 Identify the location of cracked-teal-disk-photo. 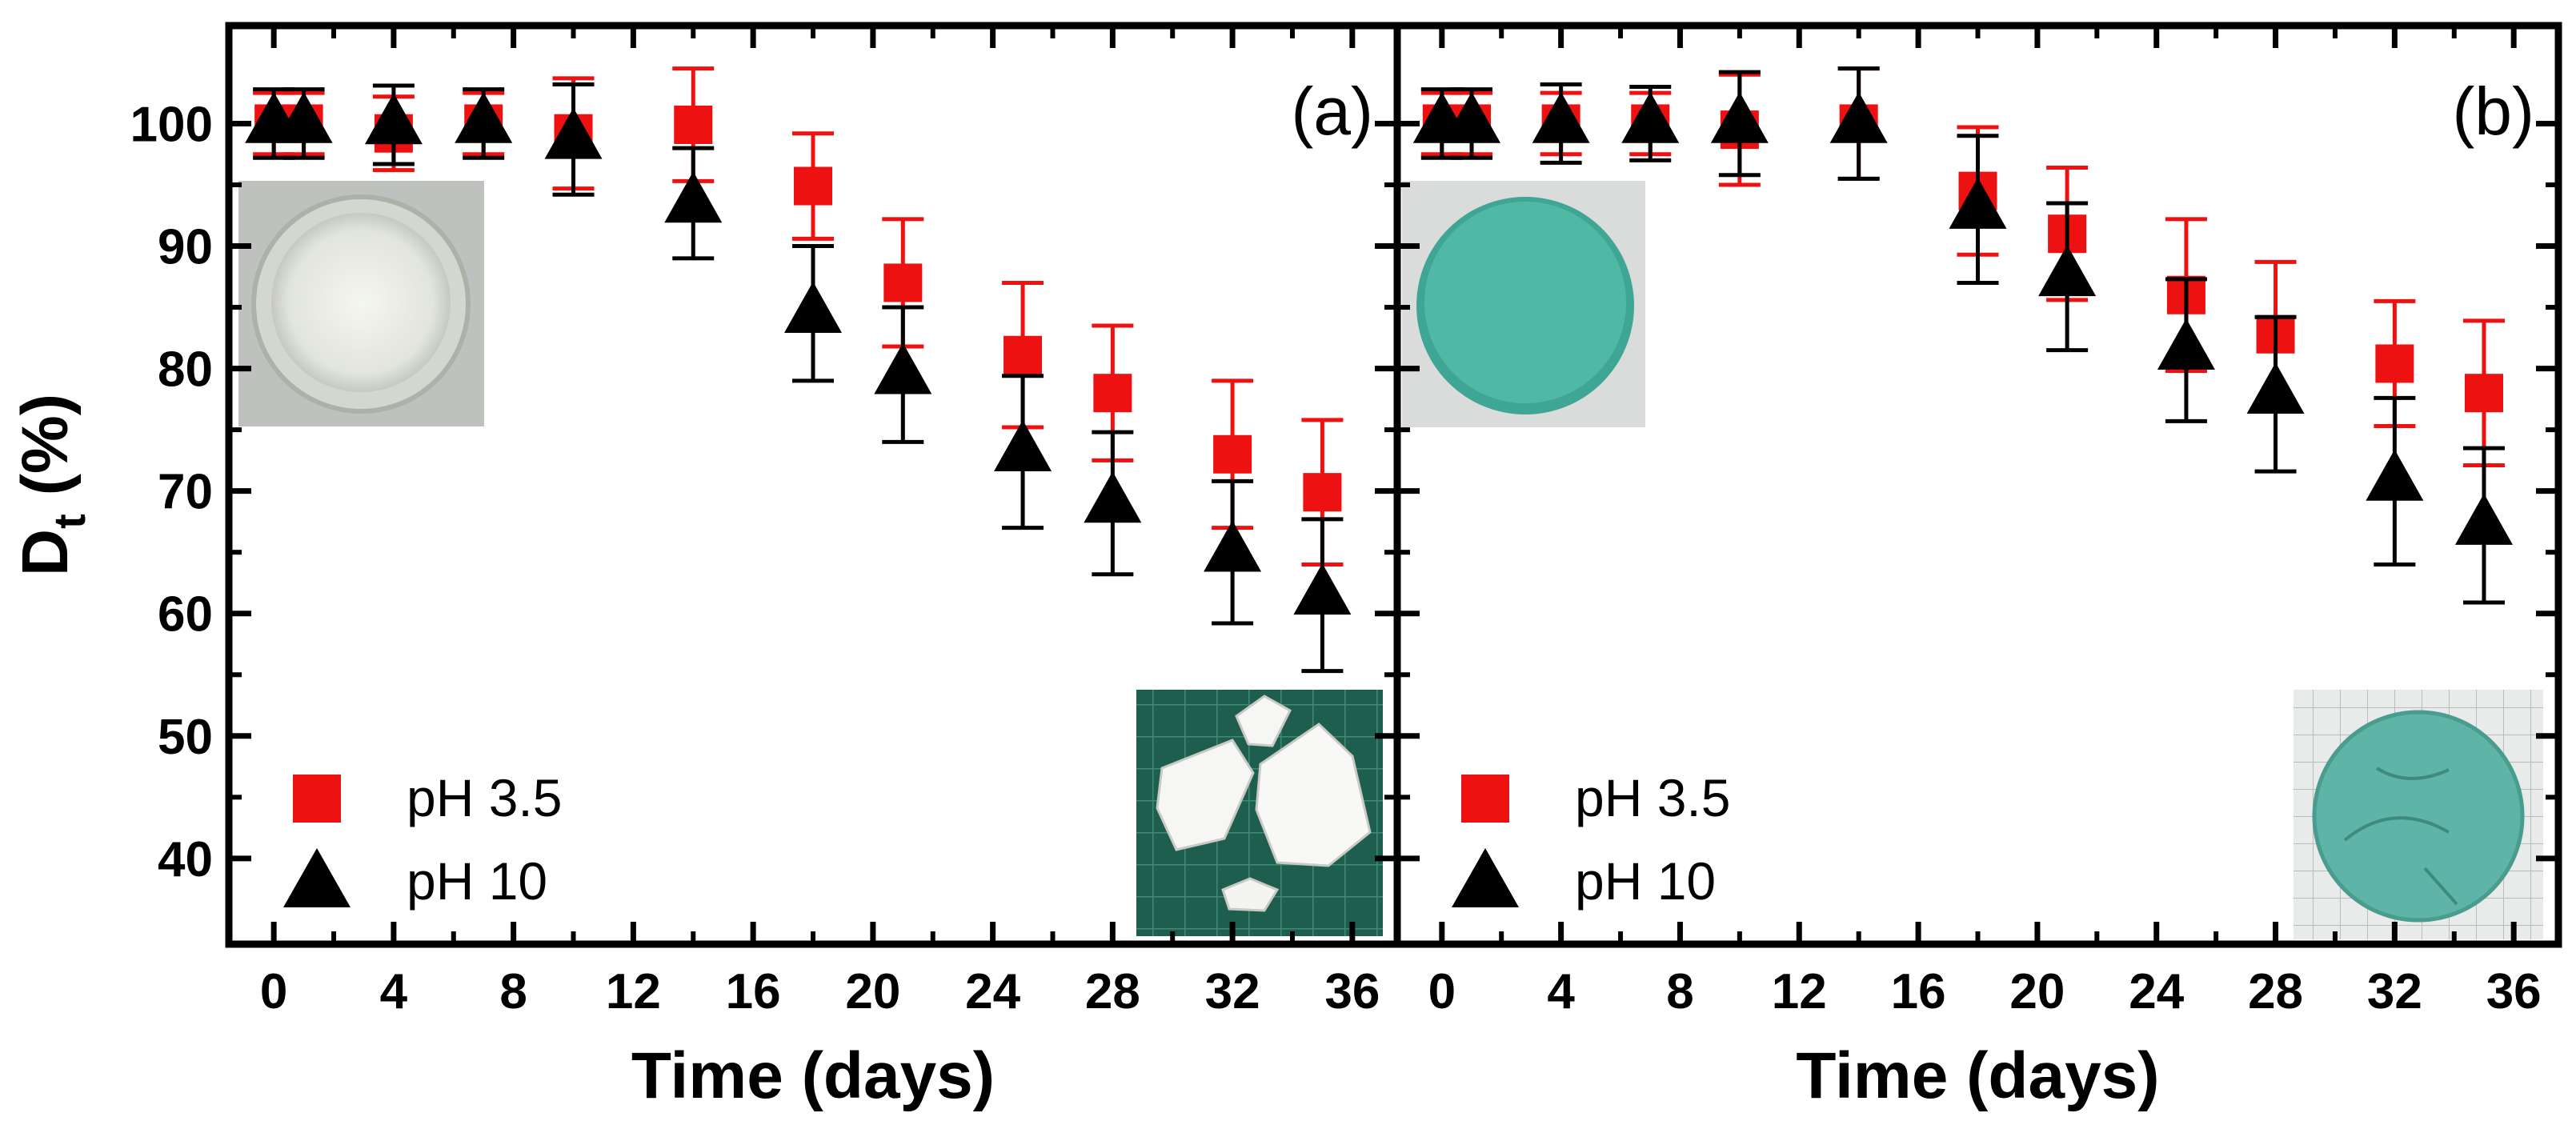
(2418, 814).